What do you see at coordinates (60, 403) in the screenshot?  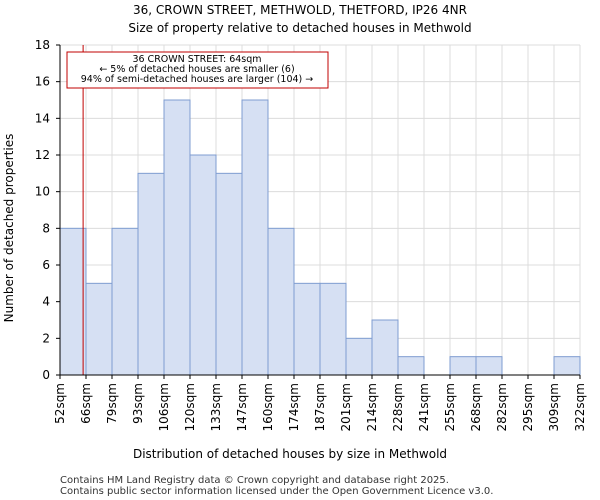 I see `x-tick-label: 52sqm` at bounding box center [60, 403].